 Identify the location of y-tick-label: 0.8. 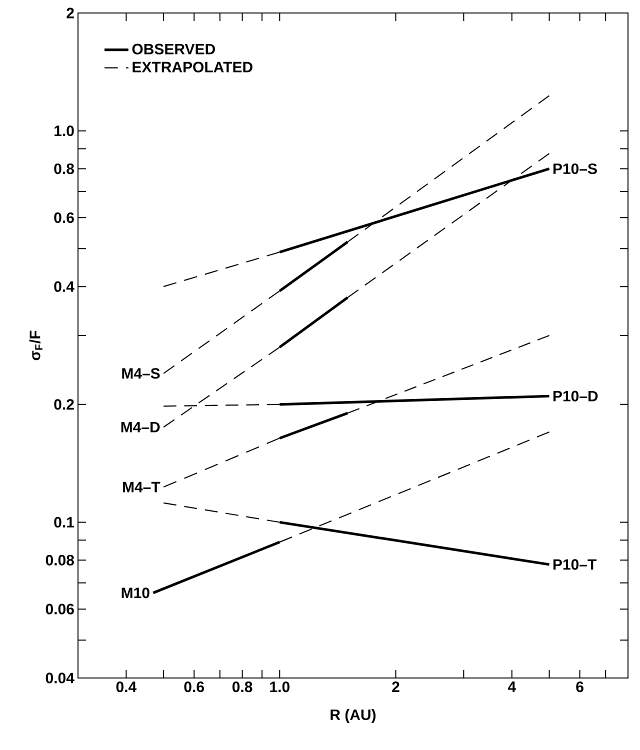
(64, 168).